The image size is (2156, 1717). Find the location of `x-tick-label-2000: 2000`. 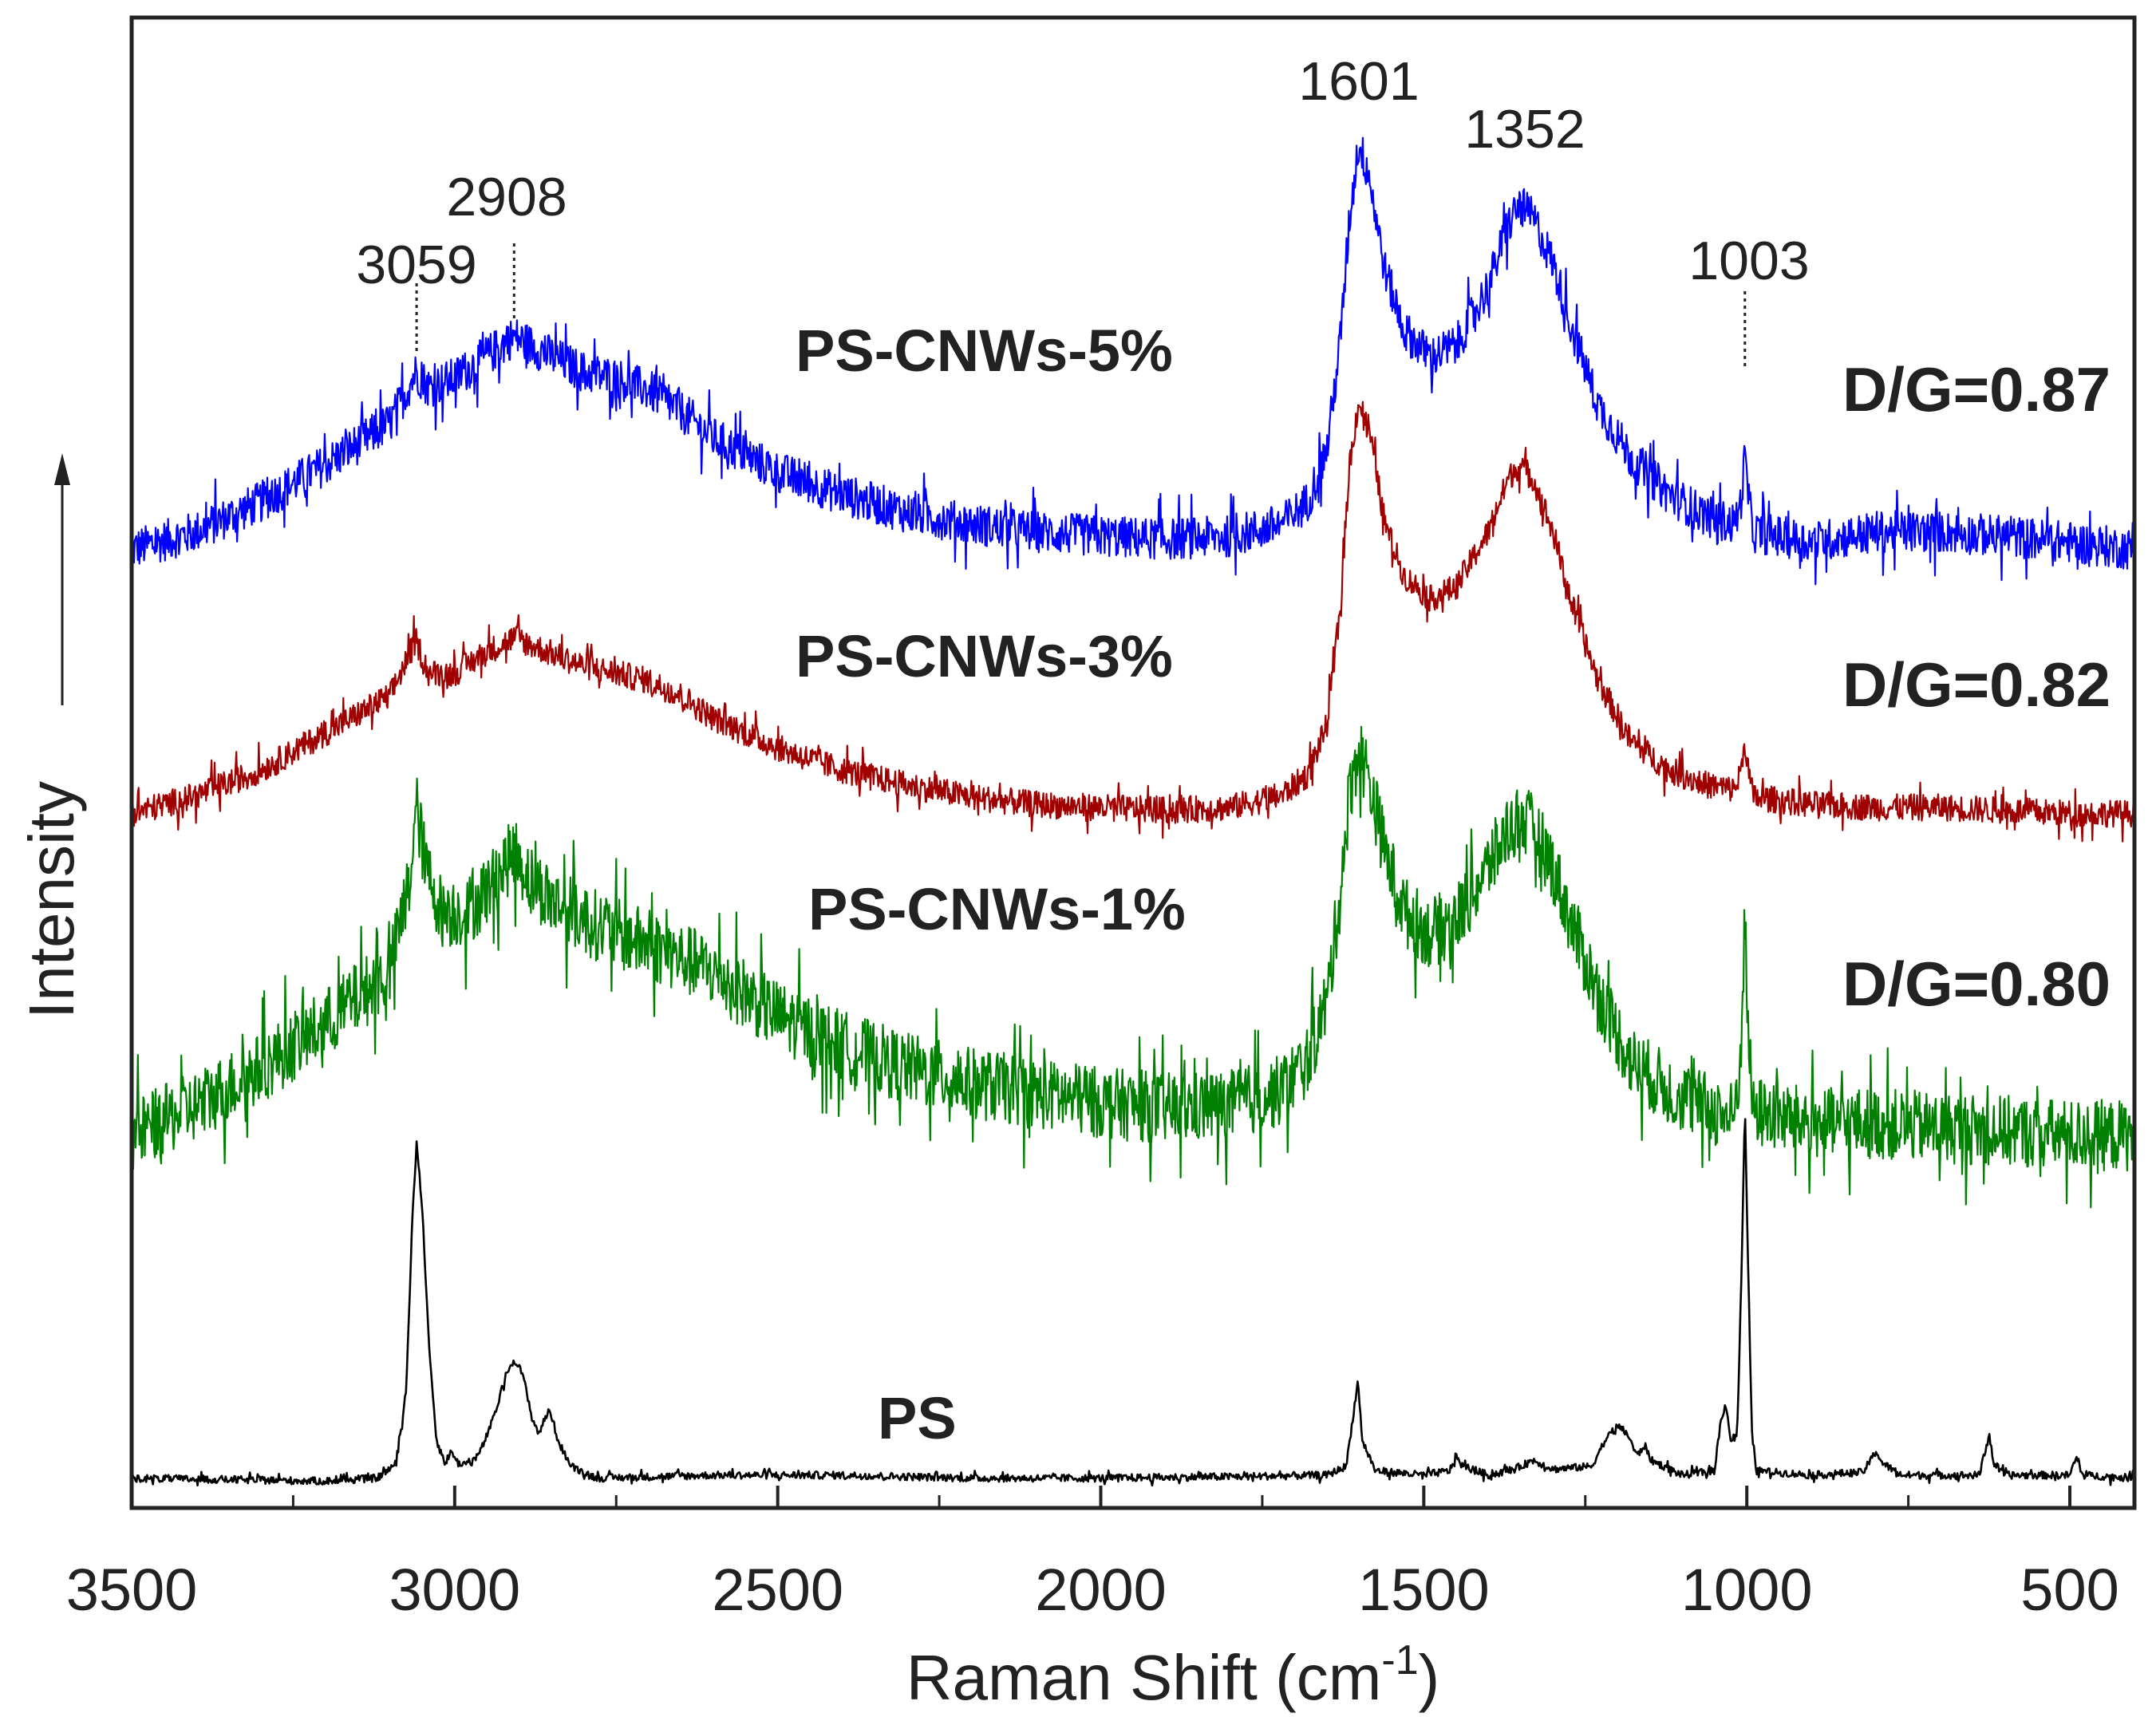

x-tick-label-2000: 2000 is located at coordinates (1101, 1590).